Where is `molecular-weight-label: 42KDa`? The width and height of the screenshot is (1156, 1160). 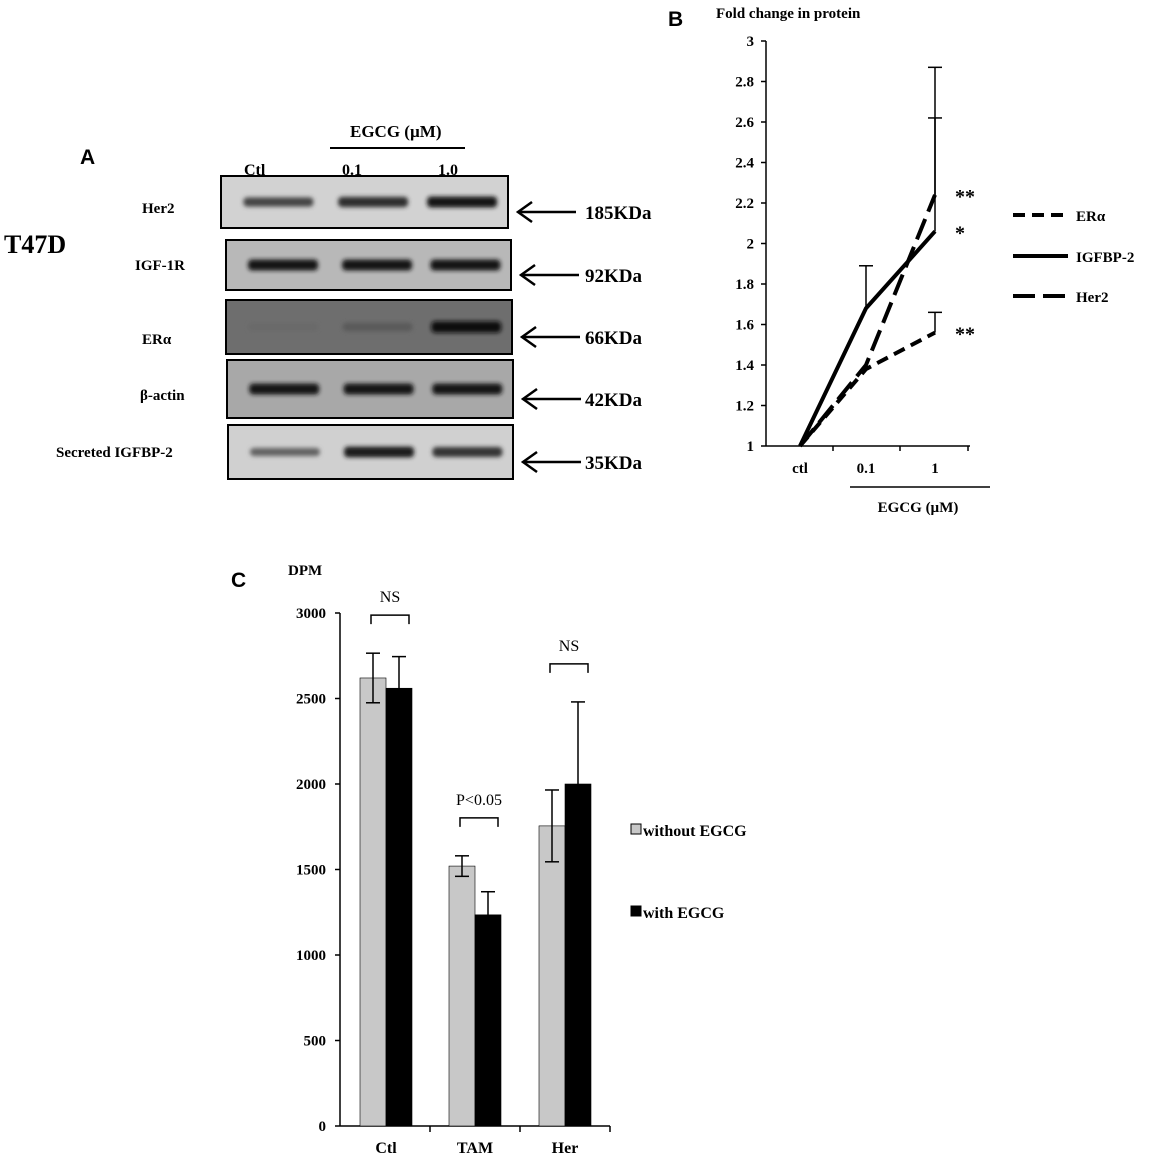
molecular-weight-label: 42KDa is located at coordinates (614, 400).